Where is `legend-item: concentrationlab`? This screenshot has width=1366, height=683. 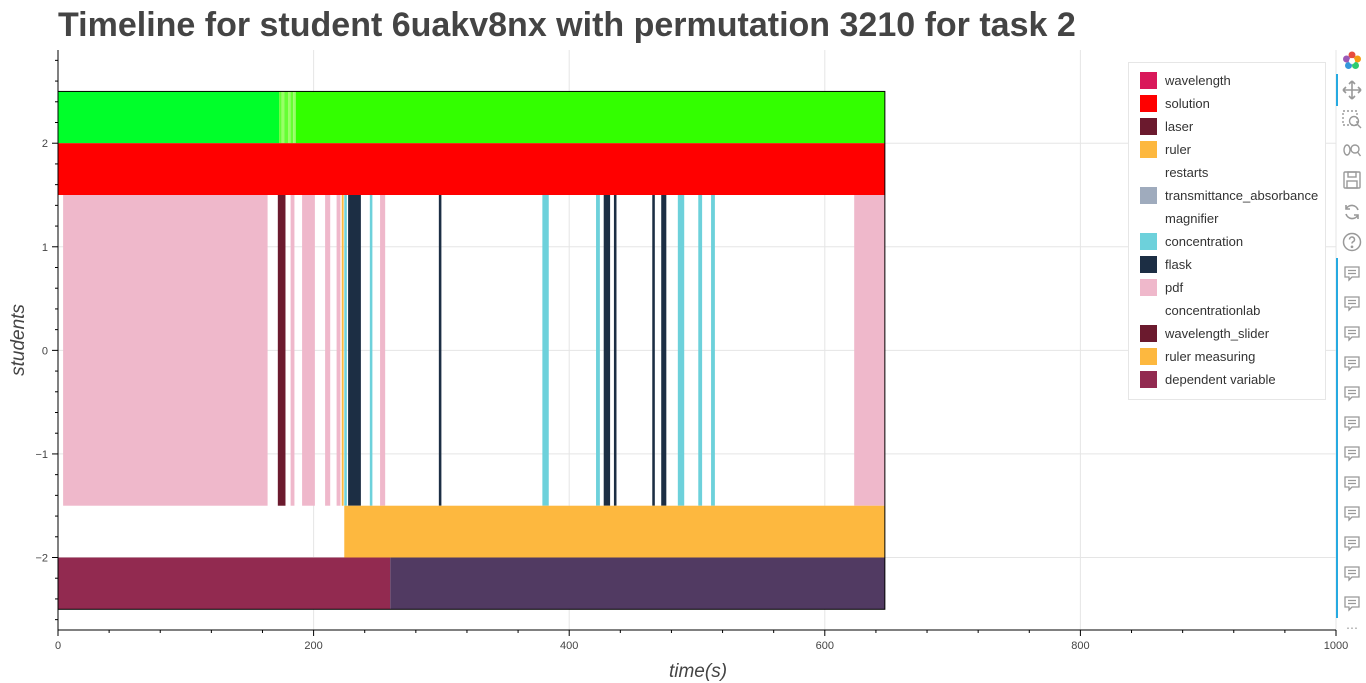 legend-item: concentrationlab is located at coordinates (1227, 310).